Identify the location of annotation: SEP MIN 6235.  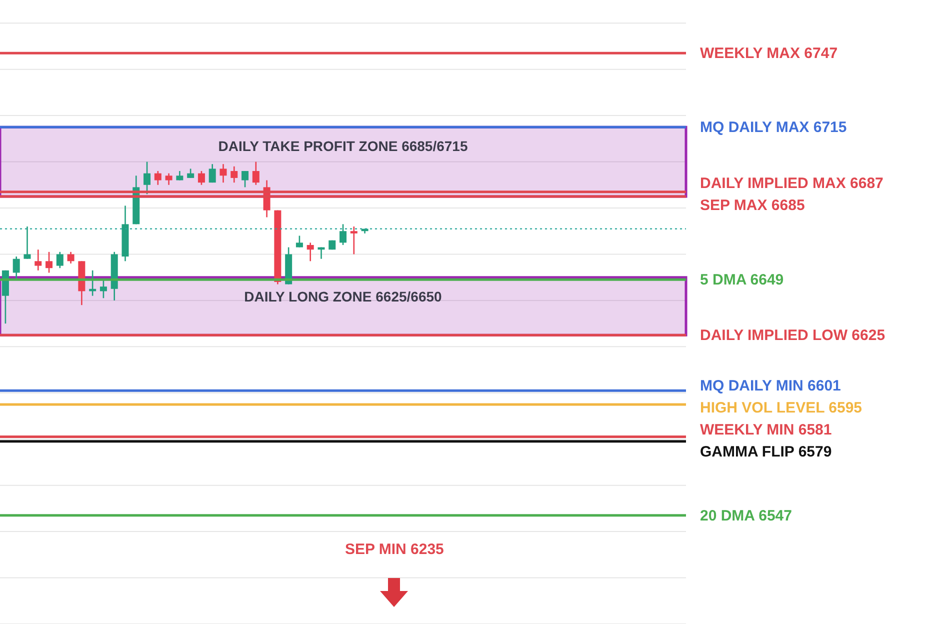
(394, 549).